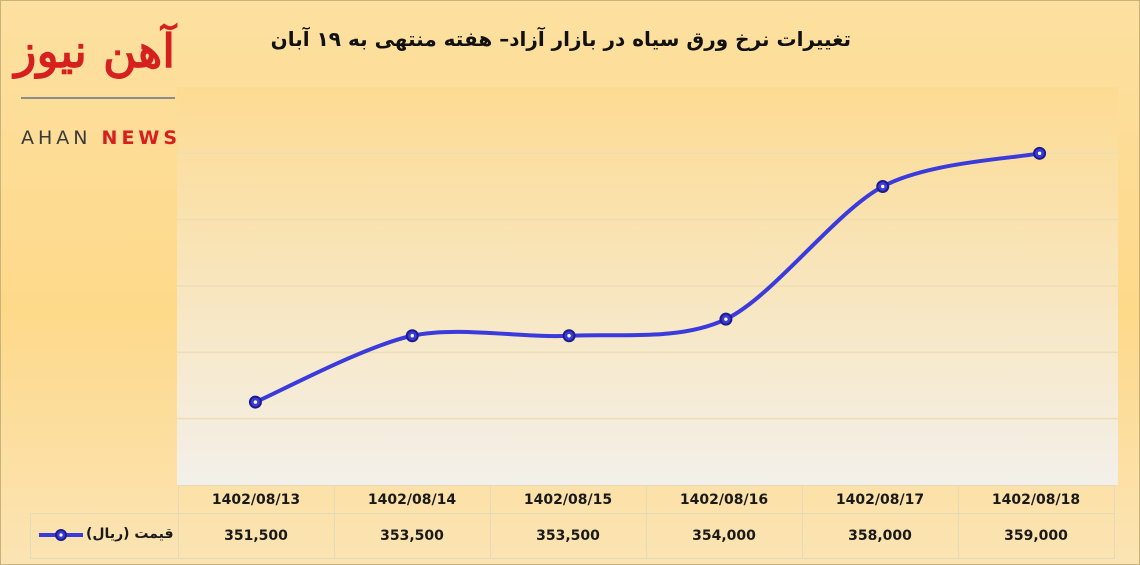 Image resolution: width=1140 pixels, height=565 pixels. What do you see at coordinates (56, 138) in the screenshot?
I see `logo-word-ahan: AHAN` at bounding box center [56, 138].